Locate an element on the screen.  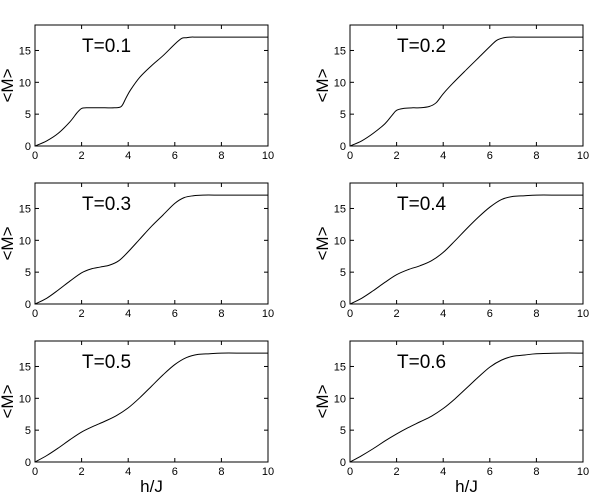
subplot-2: 0 2 4 6 8 10 0 5 10 15<M> T=0.2 is located at coordinates (451, 93).